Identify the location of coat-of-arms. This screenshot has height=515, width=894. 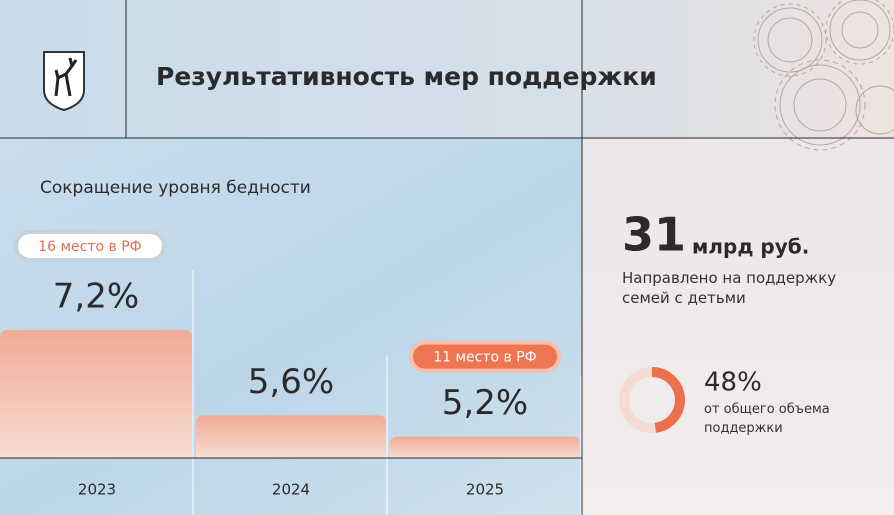
(64, 81).